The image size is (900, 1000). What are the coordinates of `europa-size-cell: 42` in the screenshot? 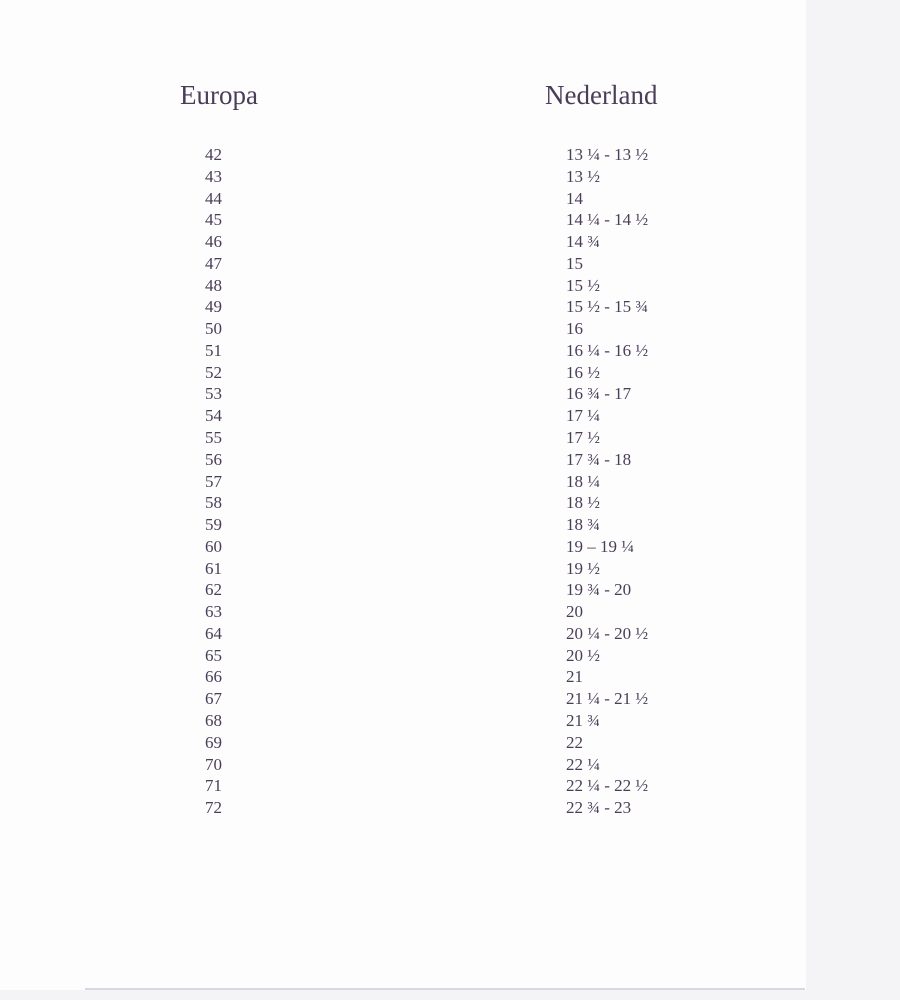 It's located at (213, 154).